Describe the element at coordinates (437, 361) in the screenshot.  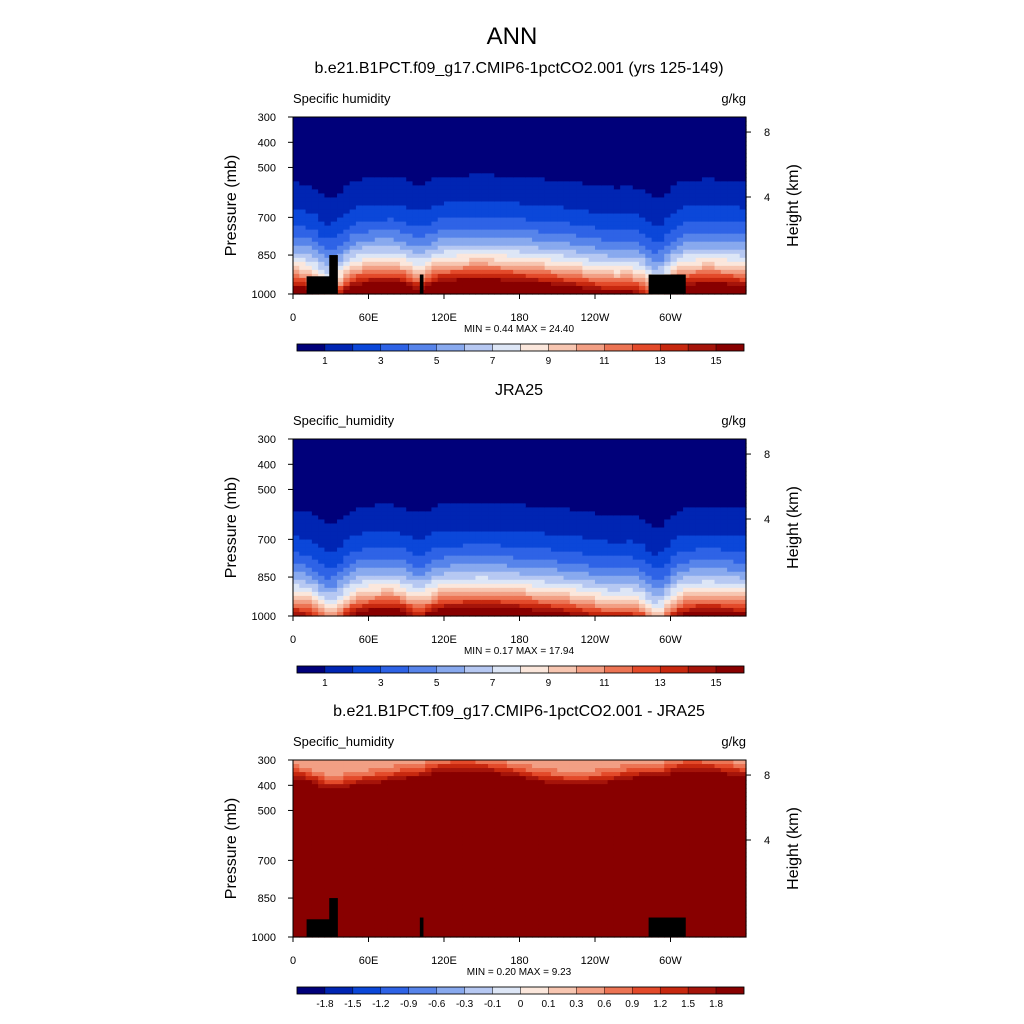
I see `colorbar-label: 5` at that location.